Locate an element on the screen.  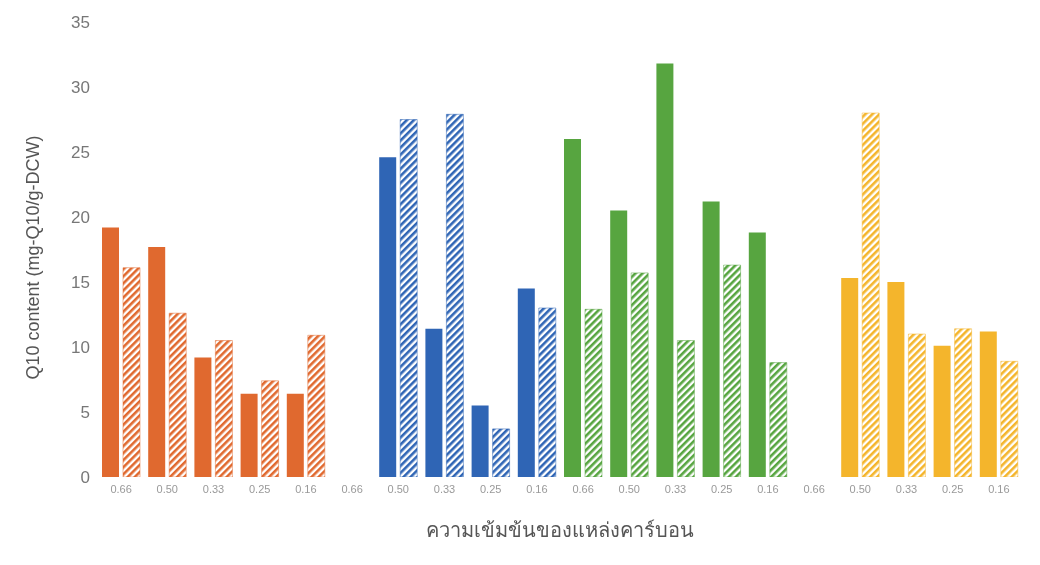
y-tick-label: 30 is located at coordinates (80, 88).